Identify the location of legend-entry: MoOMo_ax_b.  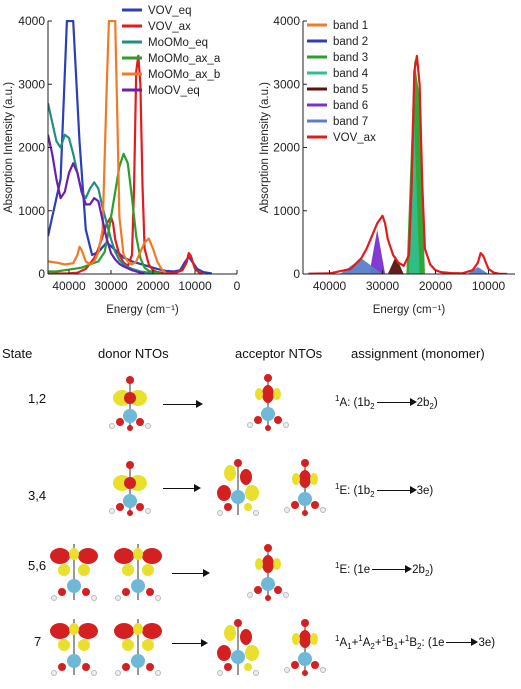
(184, 75).